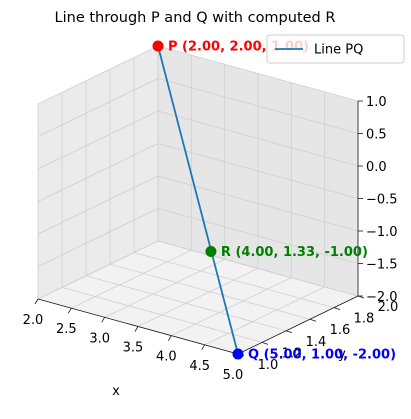  Describe the element at coordinates (199, 366) in the screenshot. I see `x-tick-label: 4.5` at that location.